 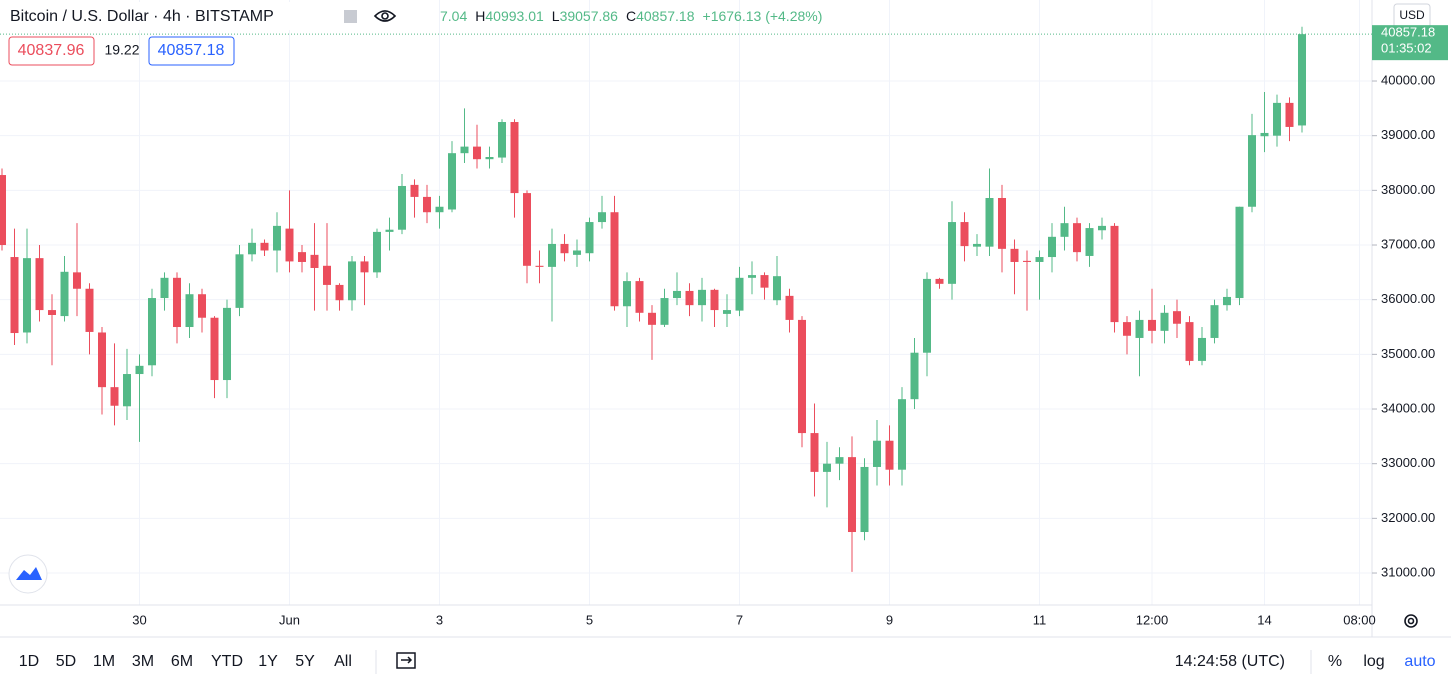 What do you see at coordinates (289, 619) in the screenshot?
I see `x-tick-label: Jun` at bounding box center [289, 619].